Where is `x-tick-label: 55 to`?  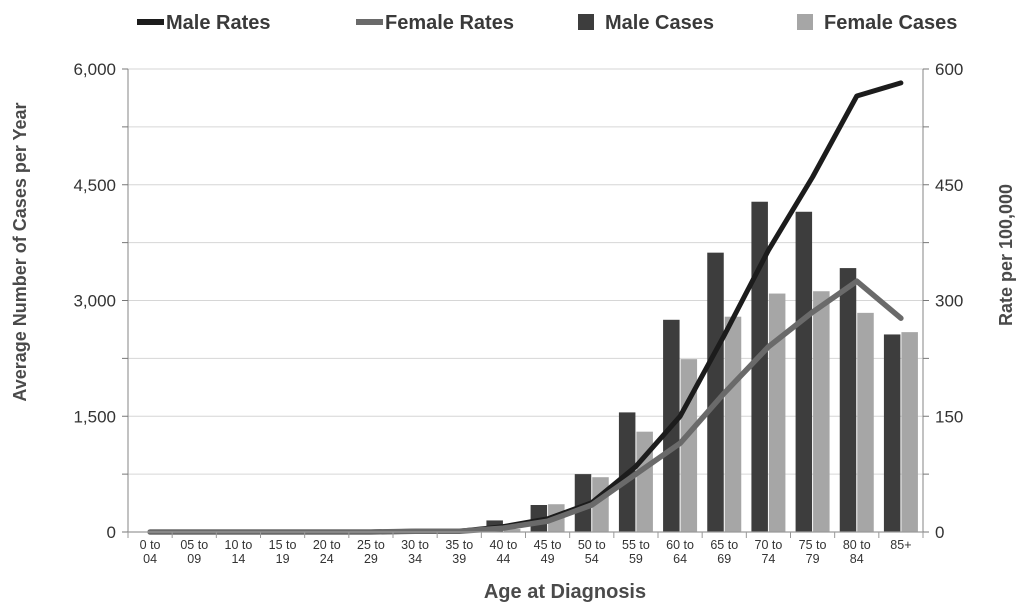
x-tick-label: 55 to is located at coordinates (636, 545).